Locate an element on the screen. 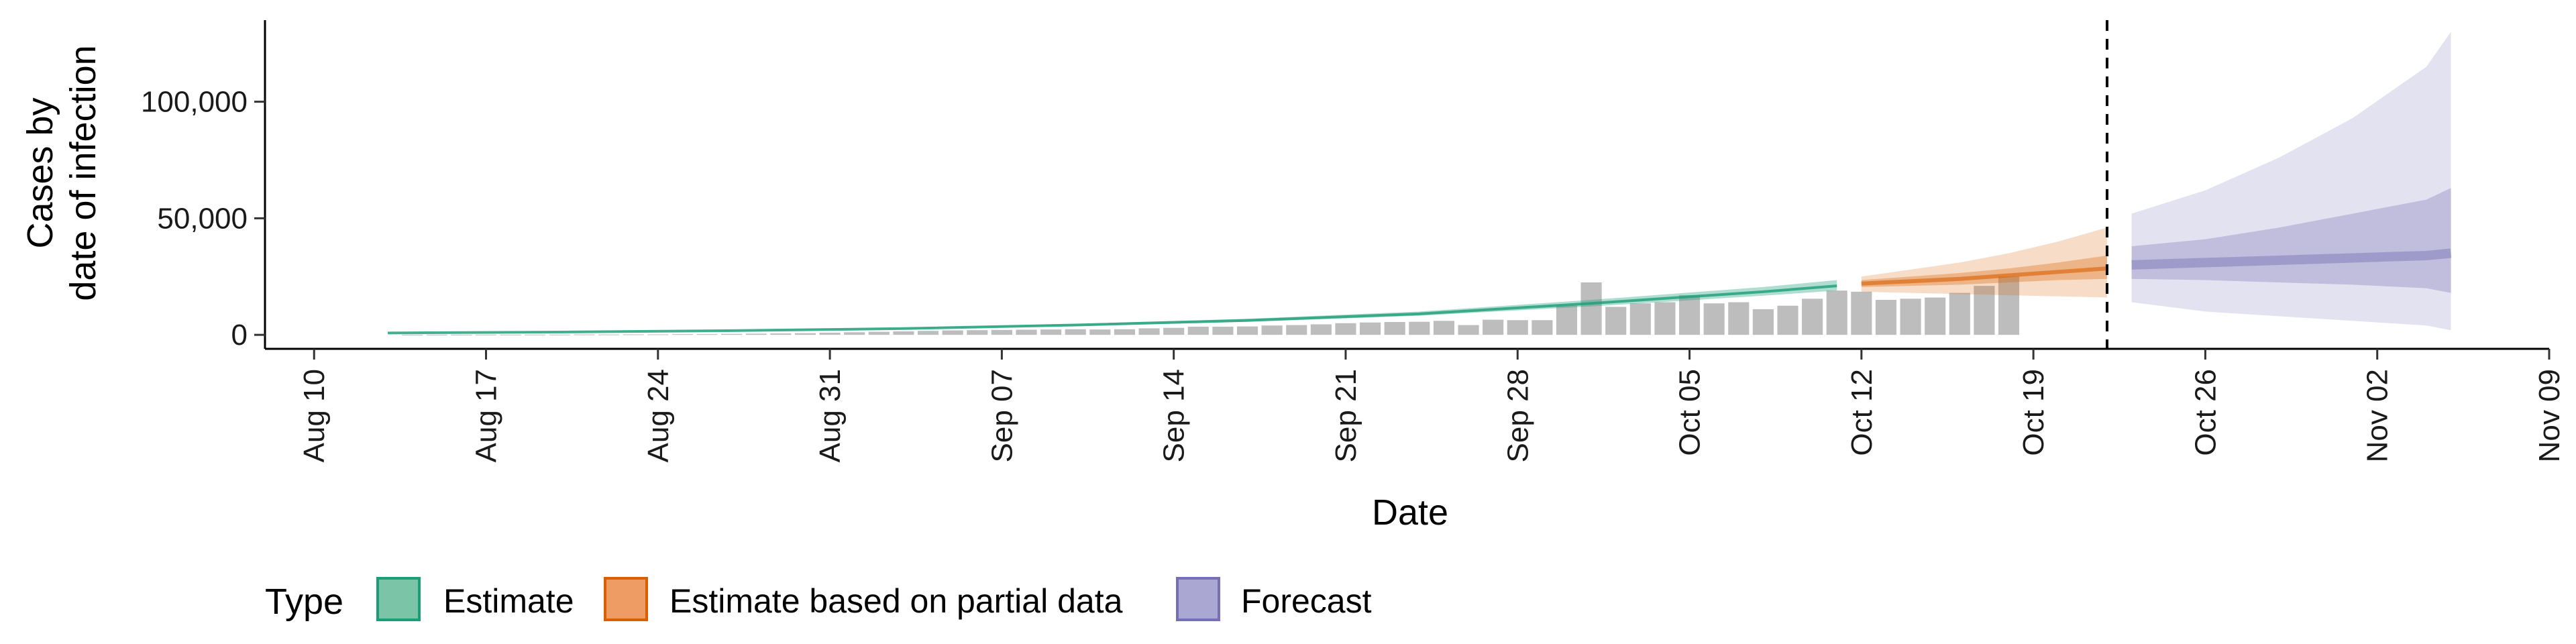 Image resolution: width=2576 pixels, height=644 pixels. legend-swatch-partial is located at coordinates (626, 599).